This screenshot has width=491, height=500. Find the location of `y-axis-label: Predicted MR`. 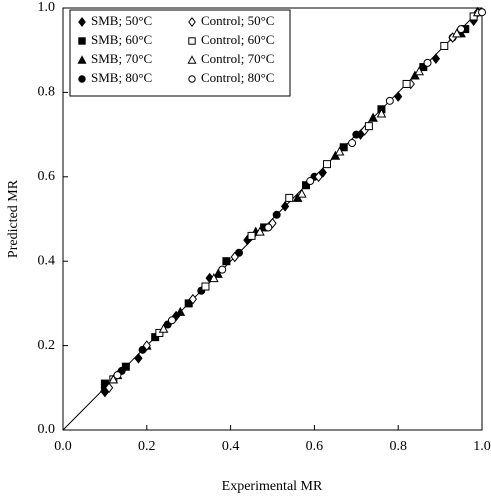

y-axis-label: Predicted MR is located at coordinates (13, 218).